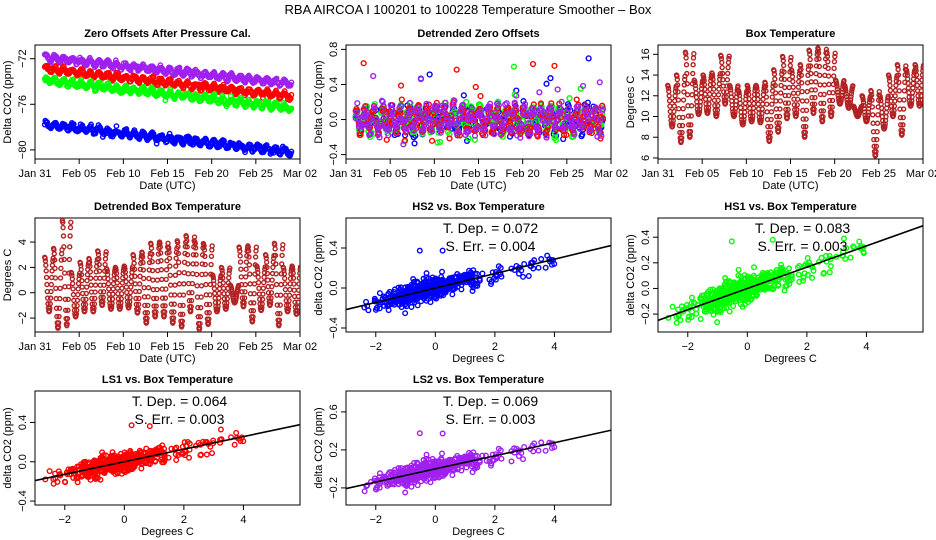  I want to click on x-tick-label: Feb 15, so click(790, 174).